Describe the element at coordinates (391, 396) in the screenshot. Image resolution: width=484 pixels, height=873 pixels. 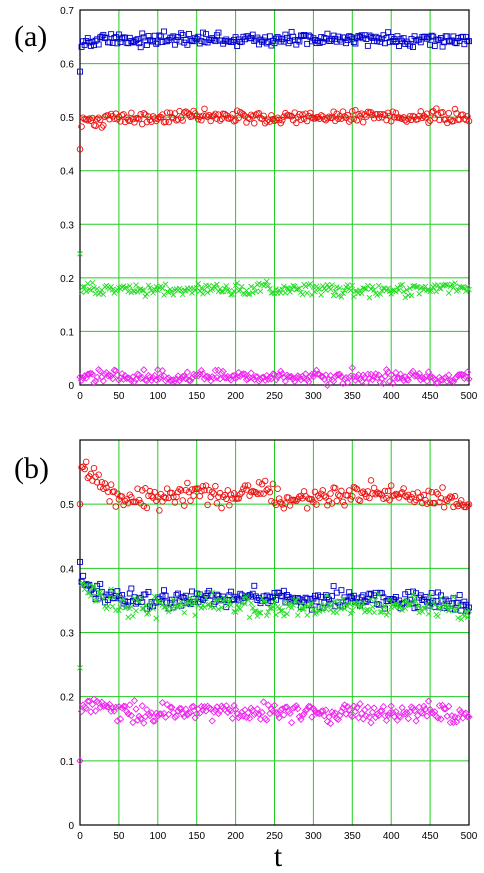
I see `x-tick-label: 400` at that location.